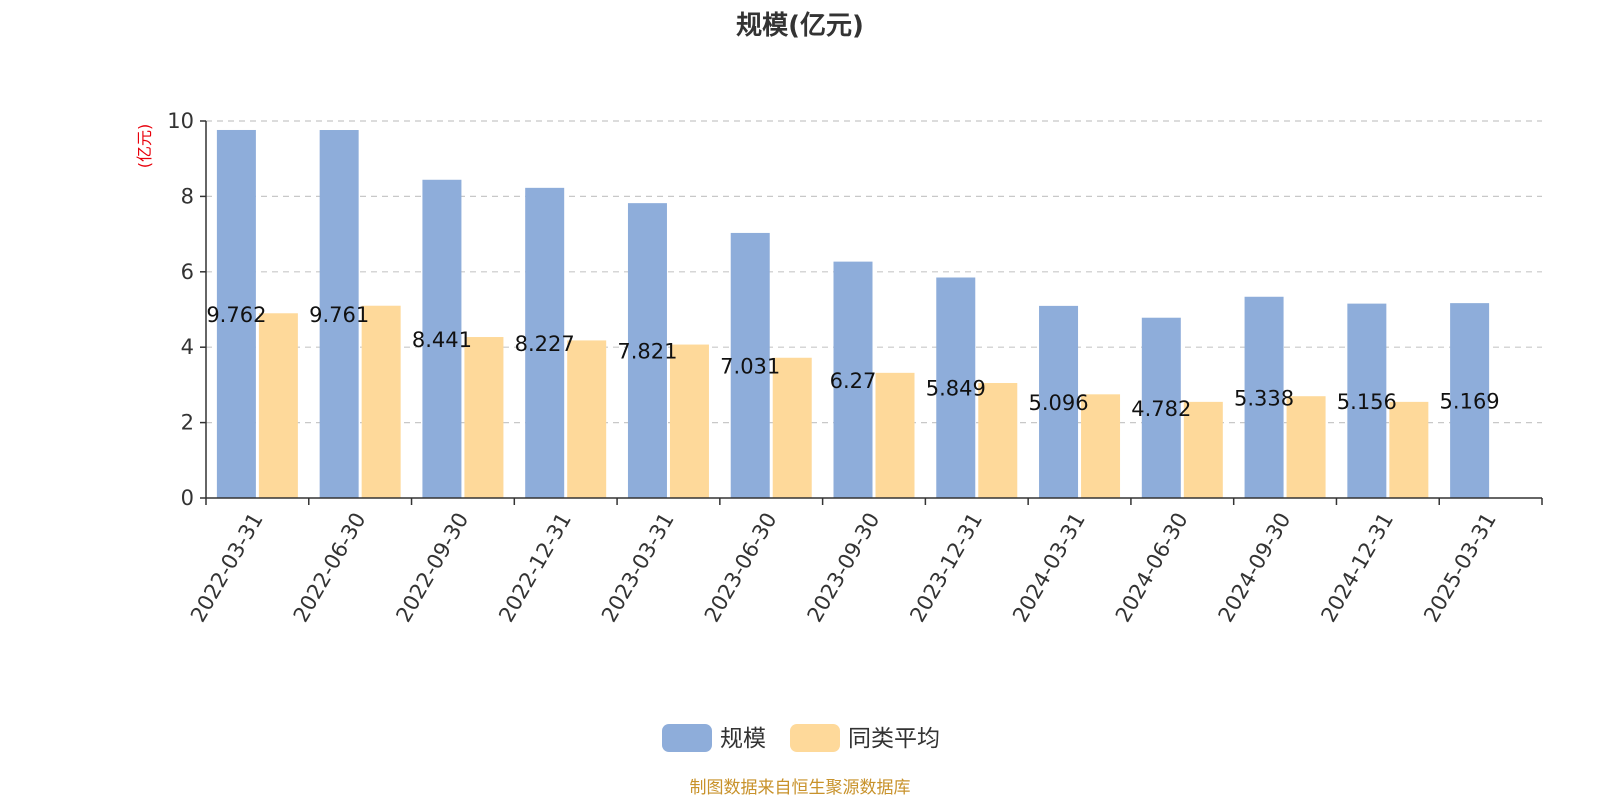  What do you see at coordinates (800, 26) in the screenshot?
I see `chart-title: 规模(亿元)` at bounding box center [800, 26].